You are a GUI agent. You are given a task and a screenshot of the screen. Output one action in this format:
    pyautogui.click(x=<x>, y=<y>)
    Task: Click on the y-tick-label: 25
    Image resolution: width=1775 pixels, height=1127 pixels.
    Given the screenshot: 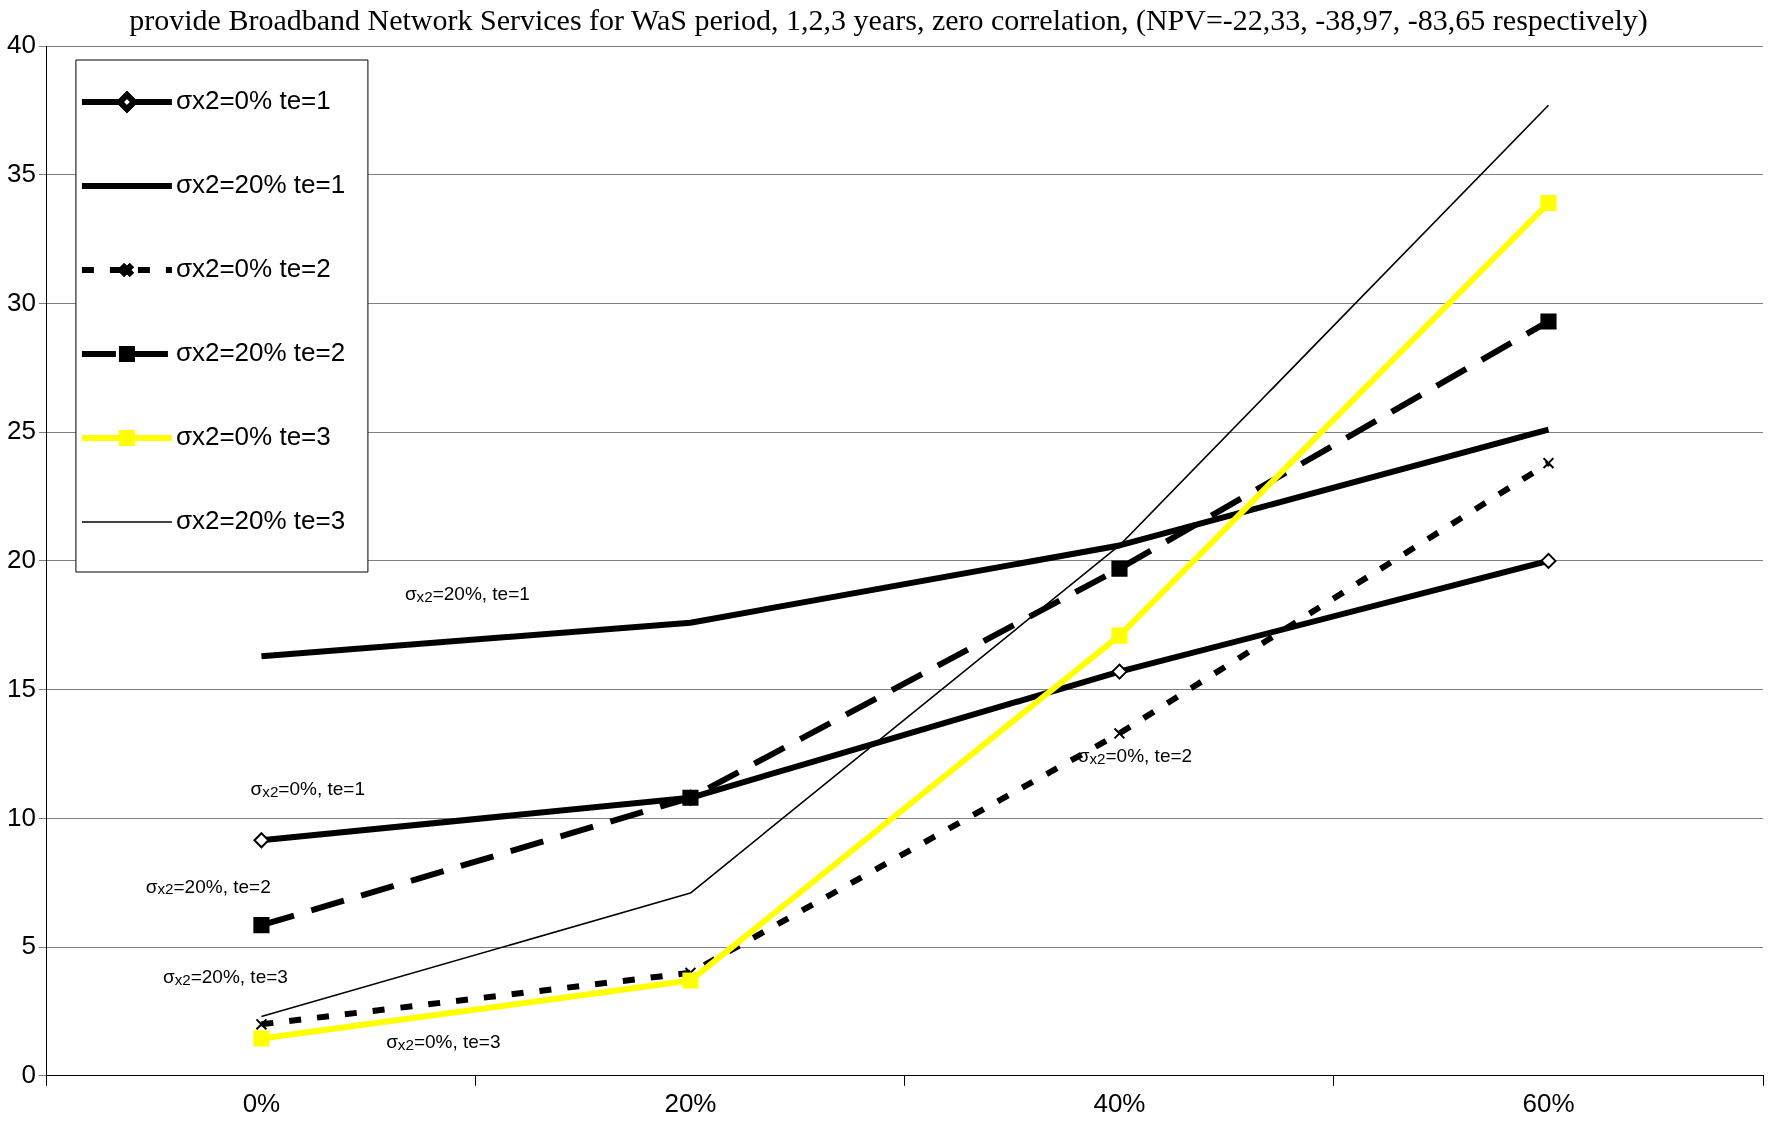 What is the action you would take?
    pyautogui.click(x=21, y=430)
    